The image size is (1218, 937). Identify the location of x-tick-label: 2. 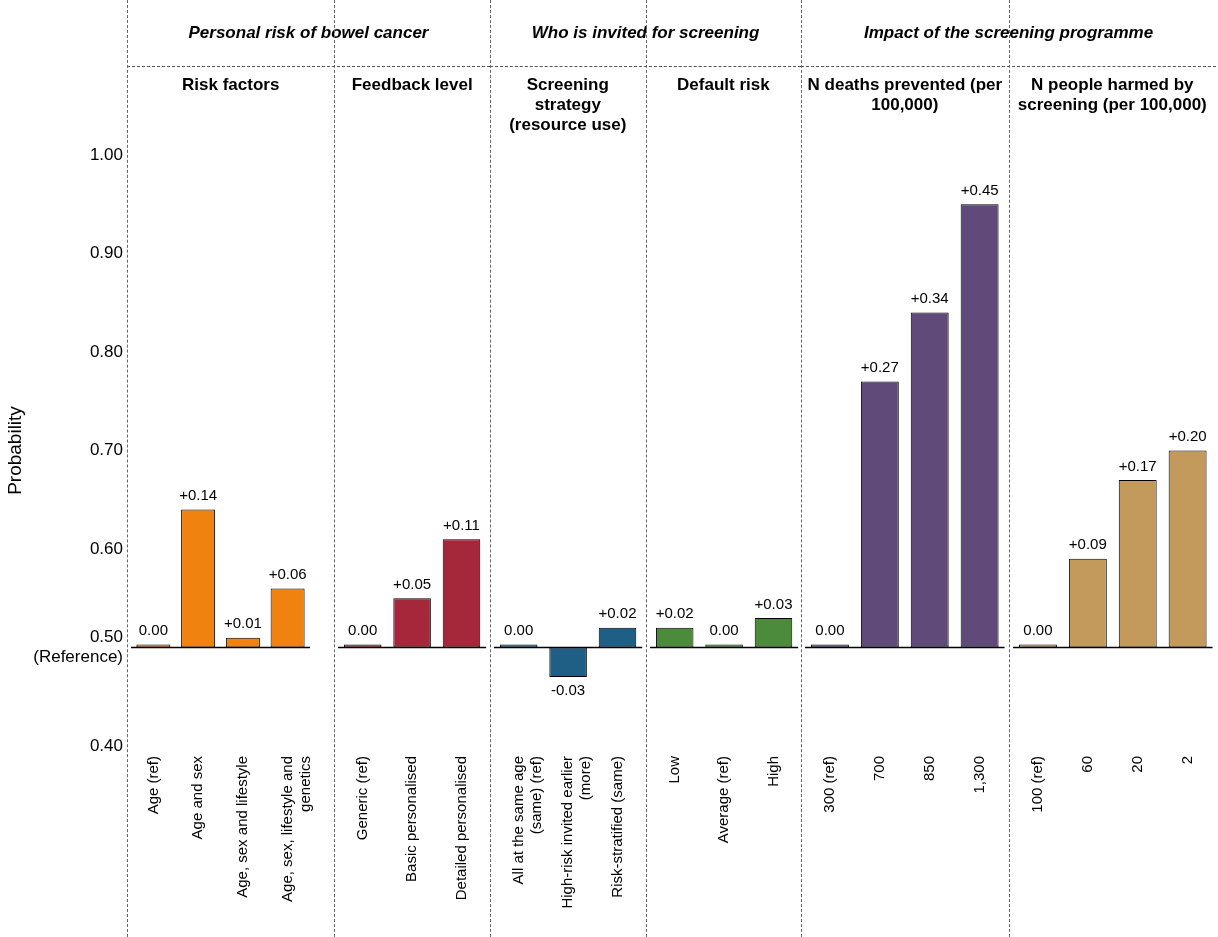
(1186, 760).